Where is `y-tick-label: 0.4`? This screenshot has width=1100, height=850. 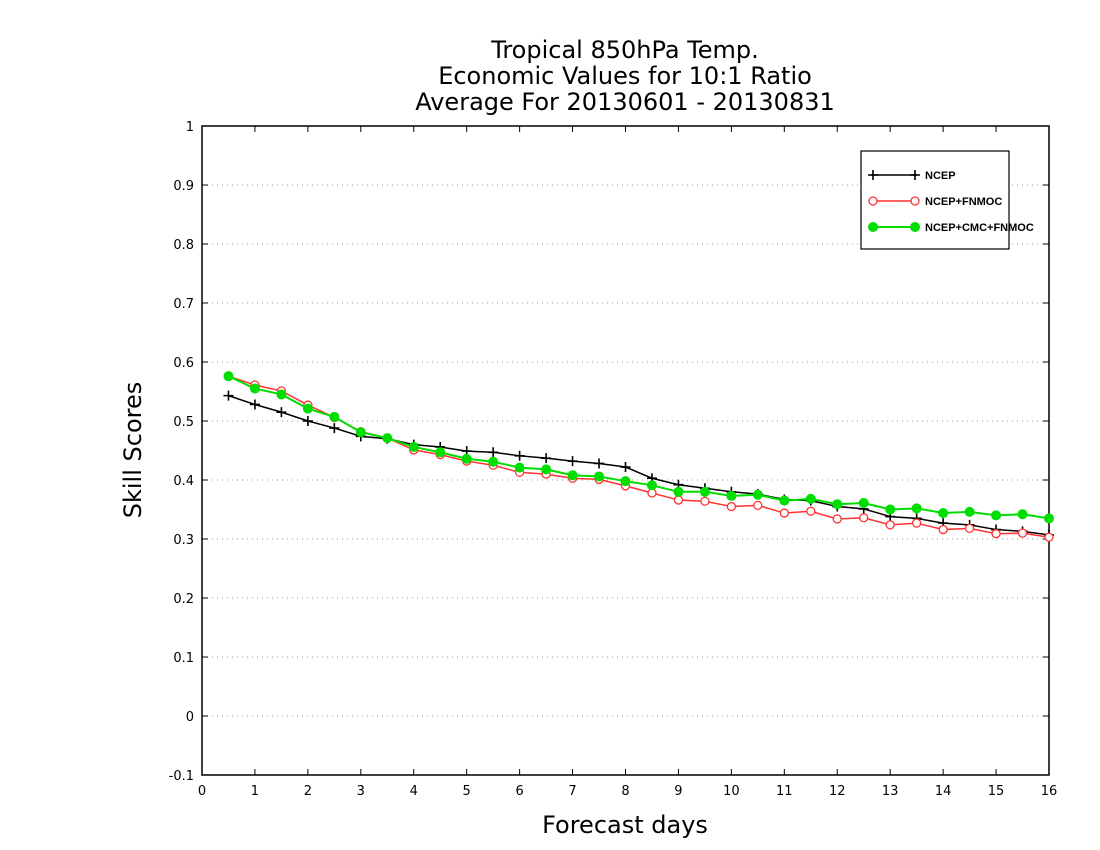 y-tick-label: 0.4 is located at coordinates (183, 481).